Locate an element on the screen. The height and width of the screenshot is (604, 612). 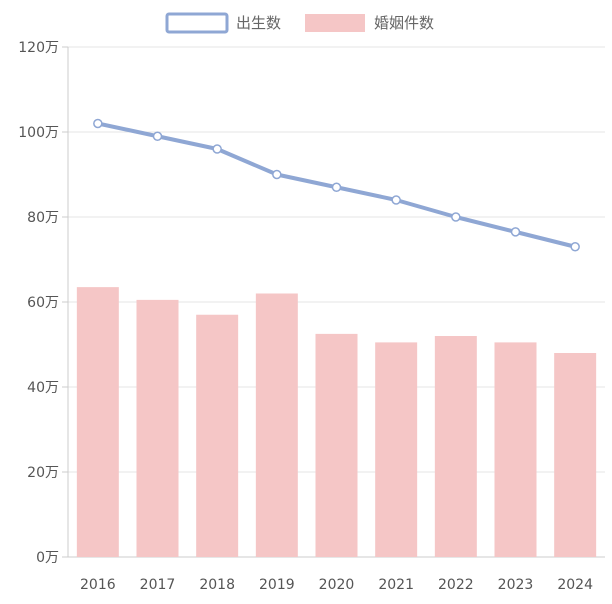
legend-item-line: 出生数 is located at coordinates (223, 23).